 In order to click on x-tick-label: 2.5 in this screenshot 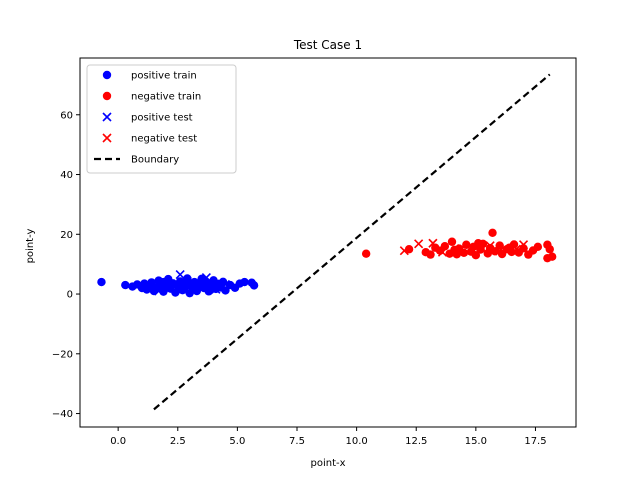, I will do `click(178, 441)`.